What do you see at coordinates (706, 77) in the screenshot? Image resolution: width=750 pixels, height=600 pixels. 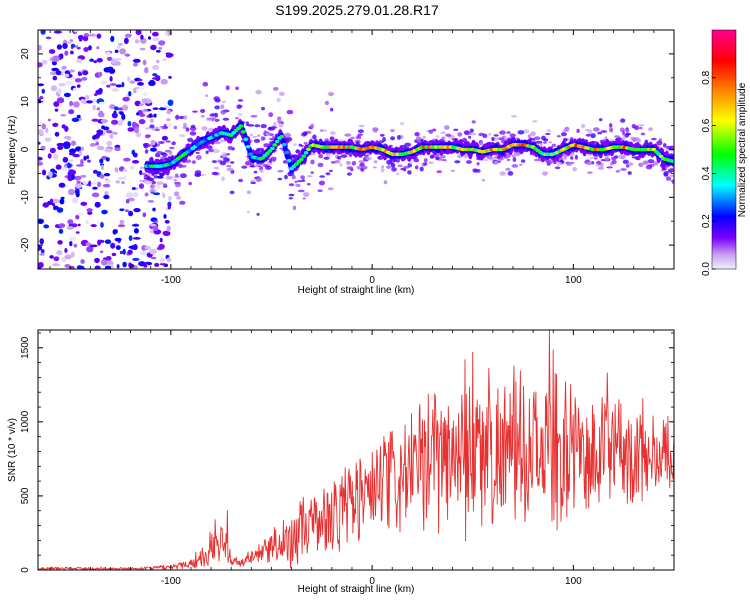 I see `colorbar-tick-label: 0.8` at bounding box center [706, 77].